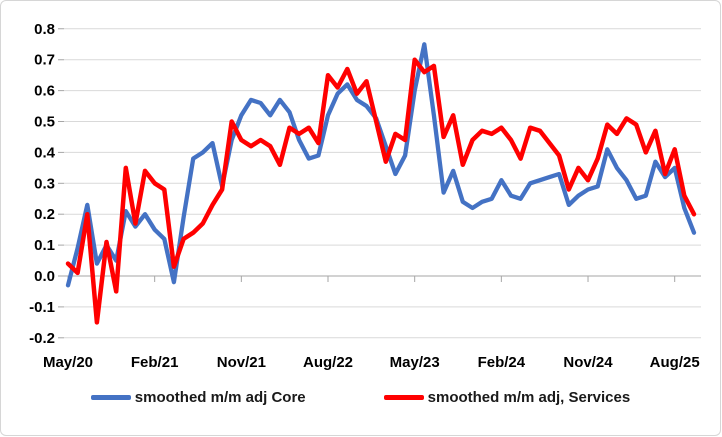  I want to click on services-series-swatch, so click(403, 397).